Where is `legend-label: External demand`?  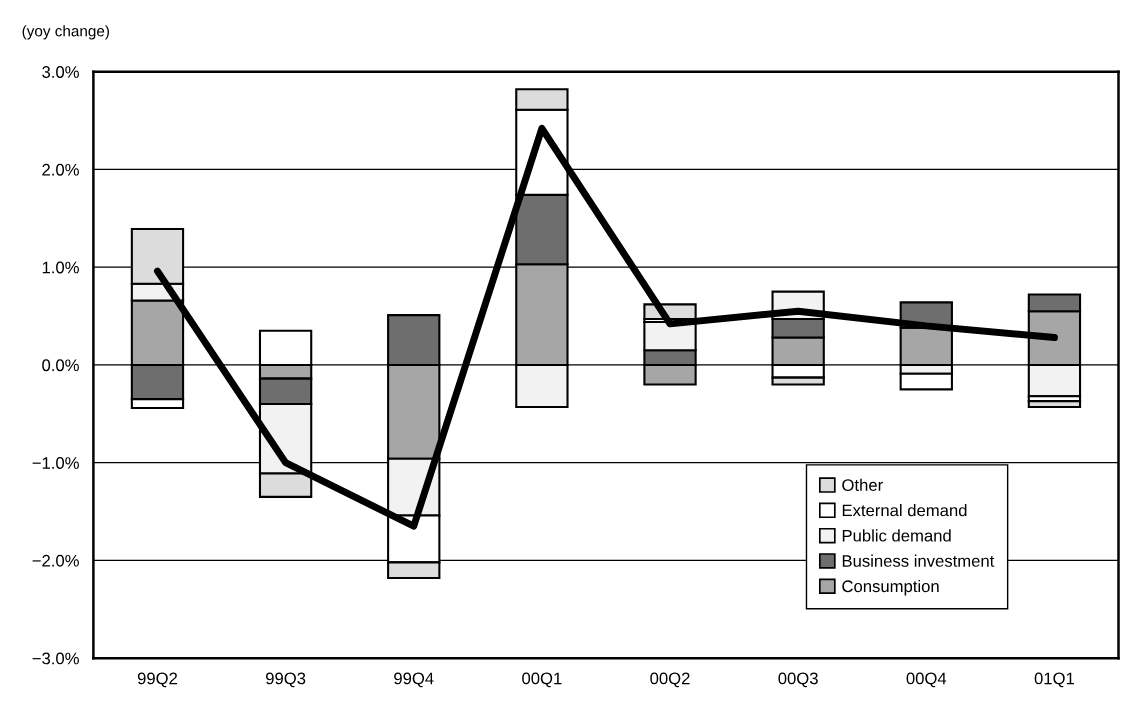
legend-label: External demand is located at coordinates (904, 510).